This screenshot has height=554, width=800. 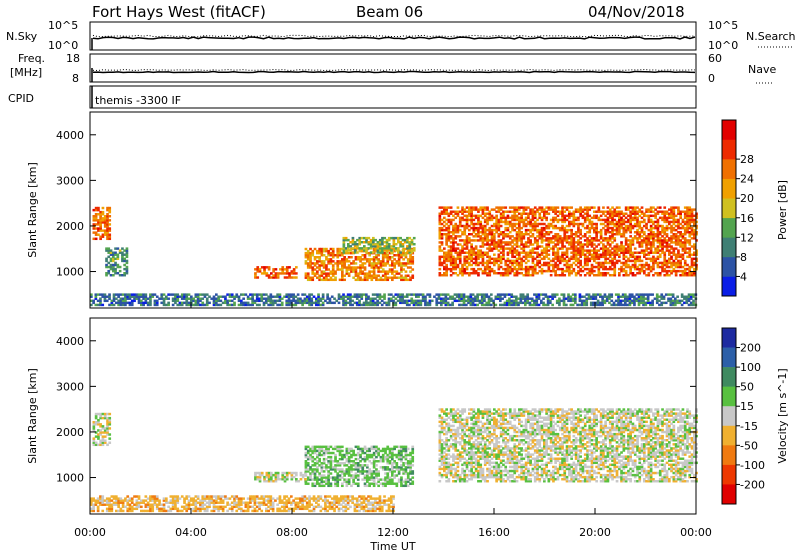 What do you see at coordinates (394, 72) in the screenshot?
I see `freq-trace` at bounding box center [394, 72].